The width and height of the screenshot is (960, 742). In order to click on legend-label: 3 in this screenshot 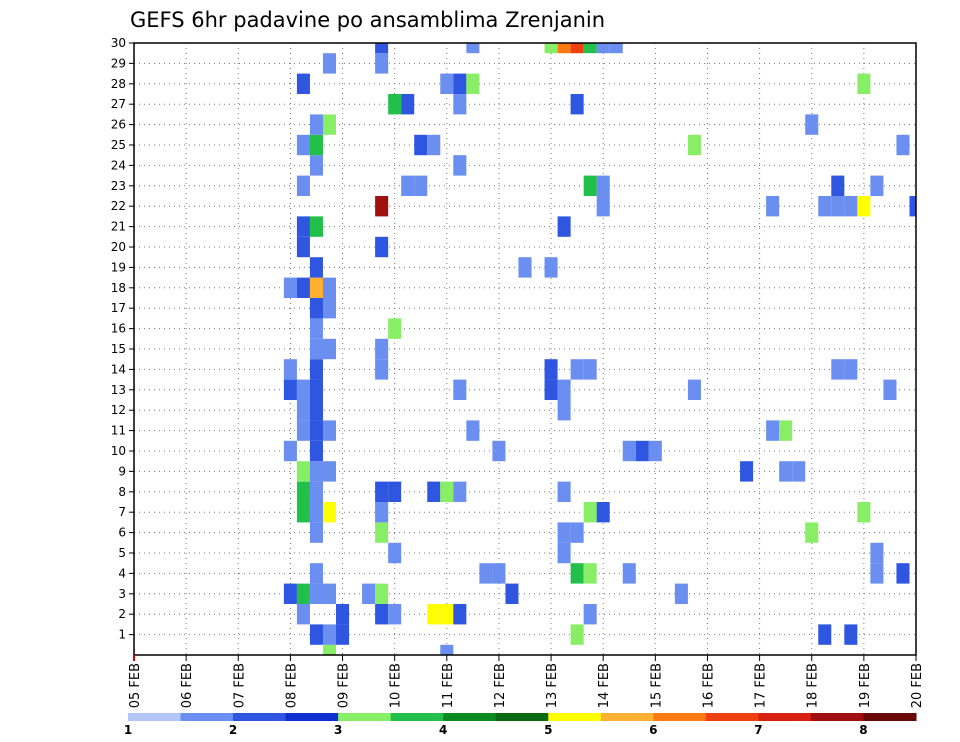, I will do `click(338, 730)`.